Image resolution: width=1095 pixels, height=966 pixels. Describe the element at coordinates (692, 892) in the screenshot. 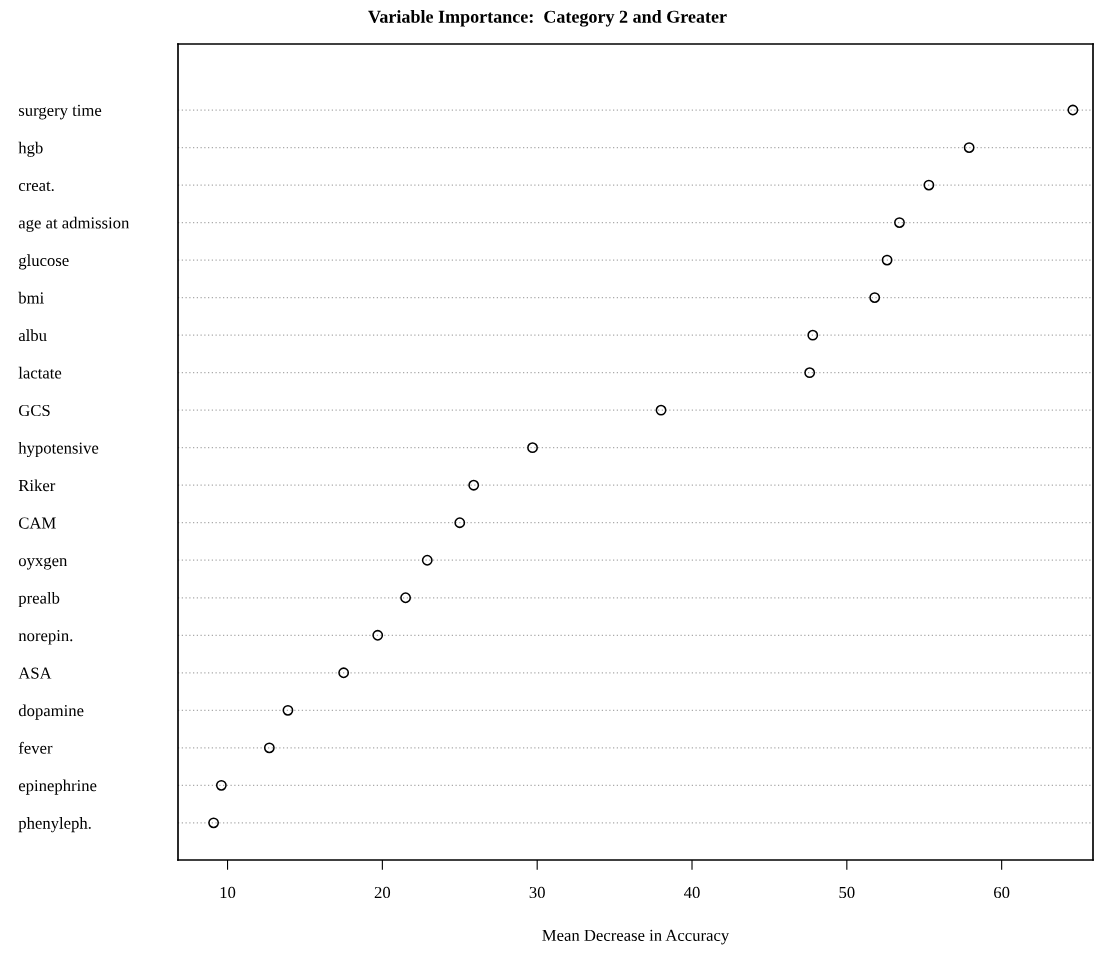

I see `x-tick-label: 40` at that location.